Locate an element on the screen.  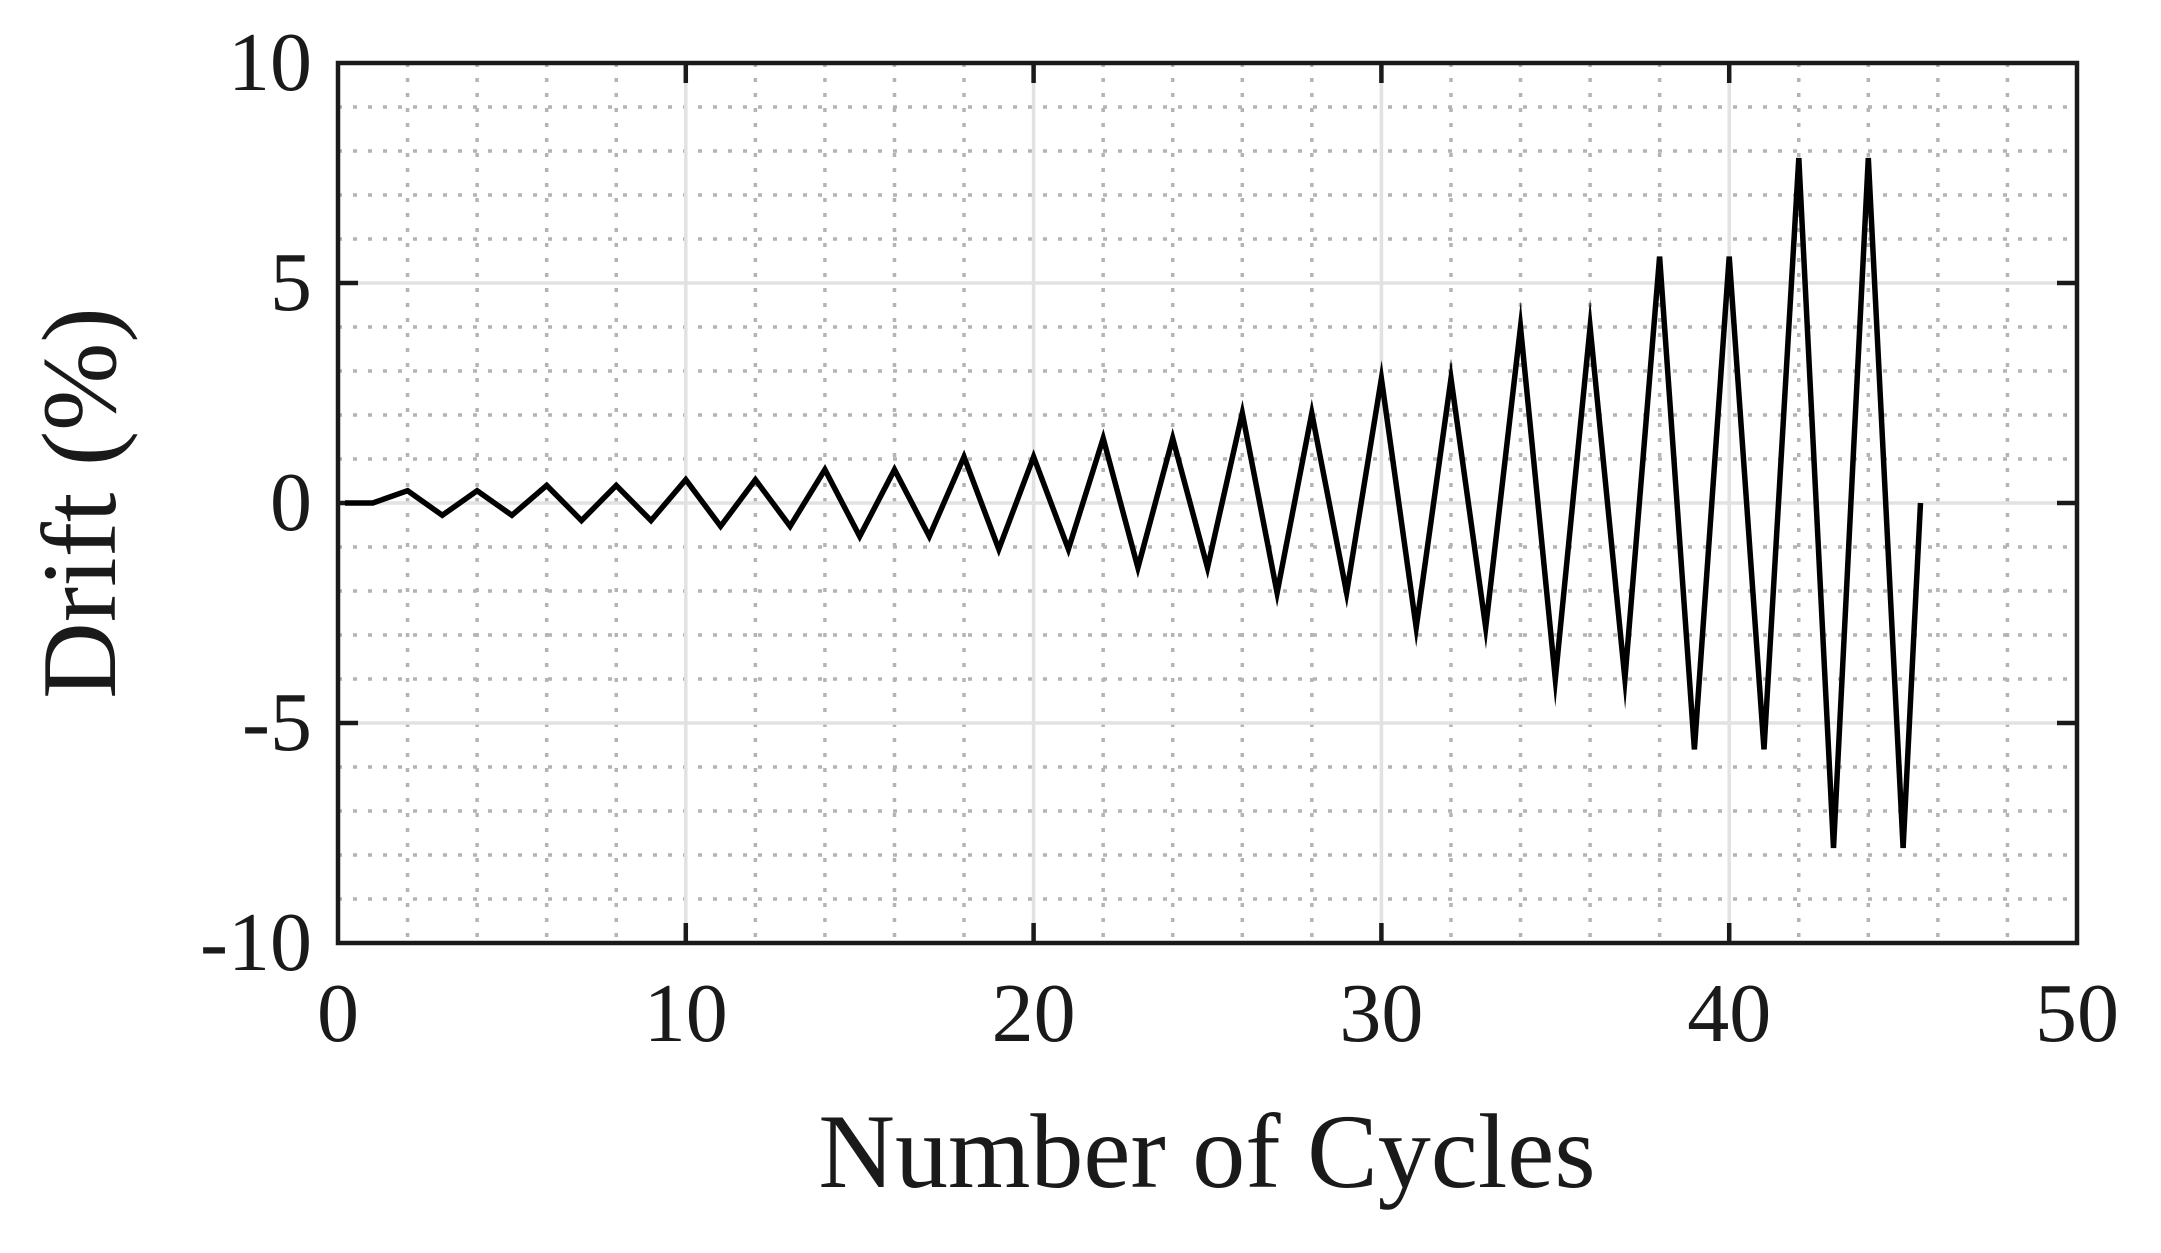
x-tick-label-50: 50 is located at coordinates (2077, 1013).